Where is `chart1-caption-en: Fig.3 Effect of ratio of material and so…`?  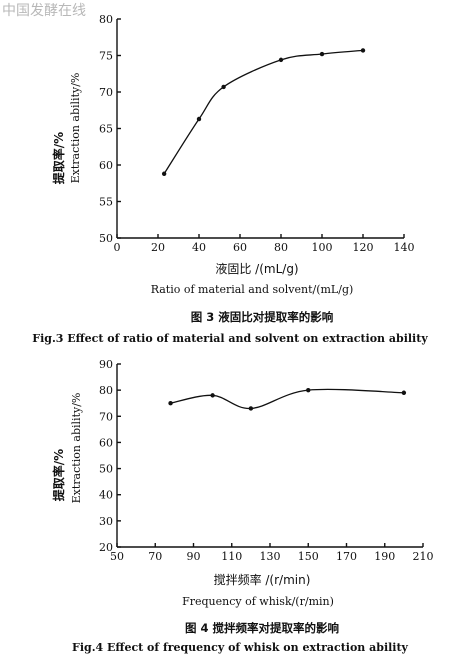
chart1-caption-en: Fig.3 Effect of ratio of material and so… is located at coordinates (230, 338).